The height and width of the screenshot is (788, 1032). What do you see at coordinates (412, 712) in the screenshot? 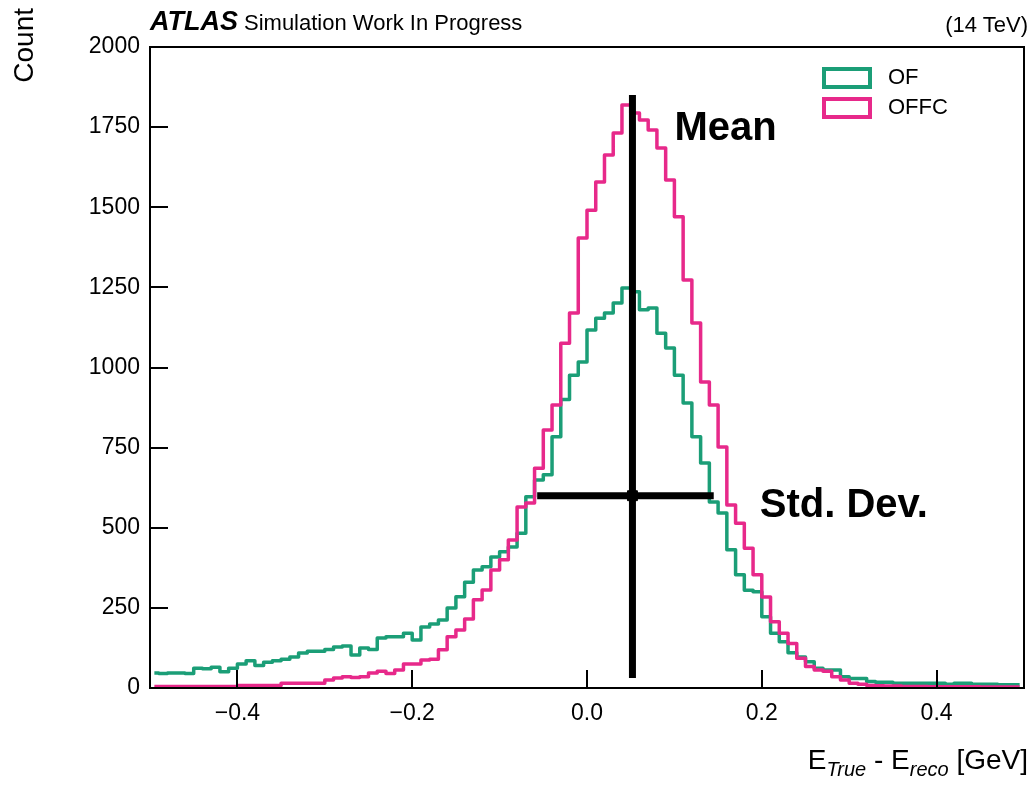
I see `x-tick-label: −0.2` at bounding box center [412, 712].